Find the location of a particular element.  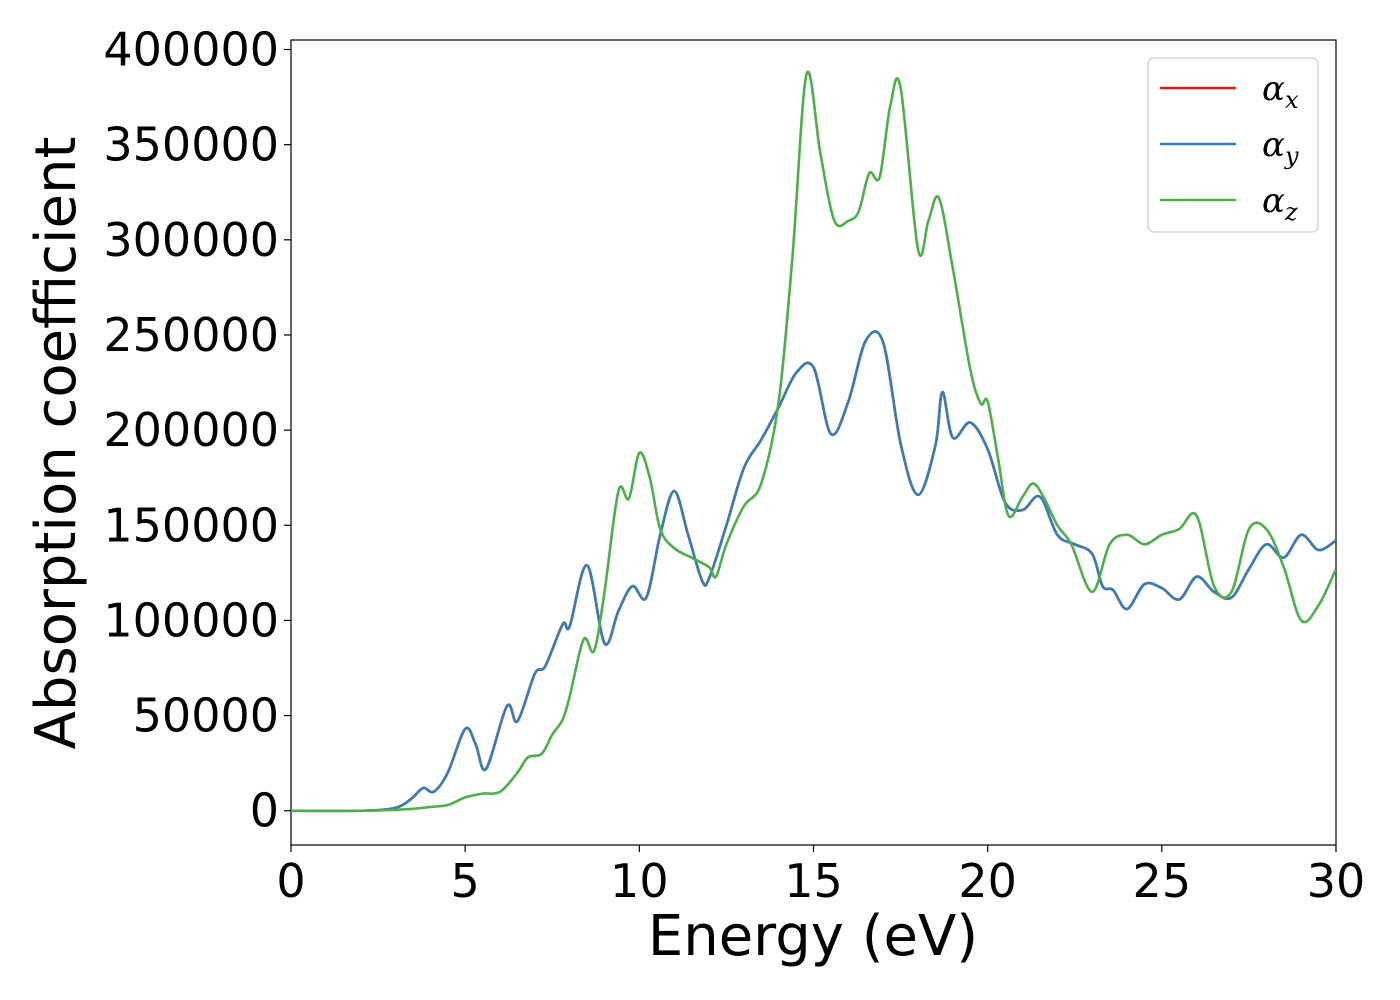

y-tick-label: 300000 is located at coordinates (191, 240).